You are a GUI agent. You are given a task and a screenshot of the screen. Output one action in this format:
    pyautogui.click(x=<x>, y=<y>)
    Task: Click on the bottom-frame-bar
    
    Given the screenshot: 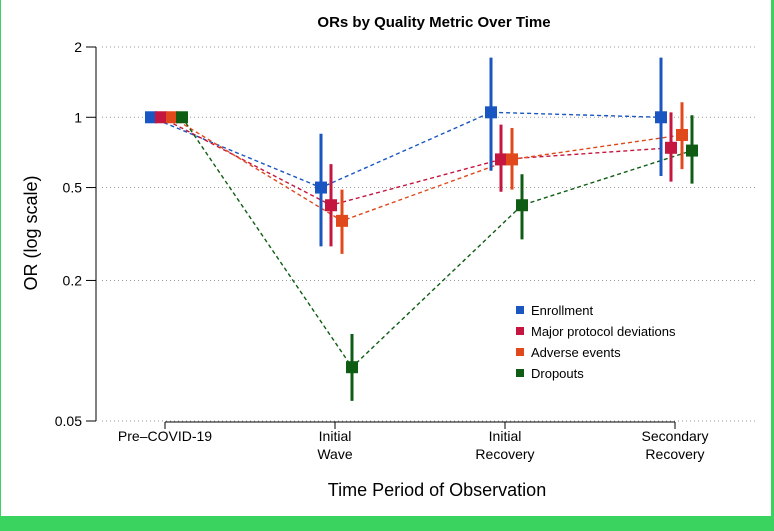 What is the action you would take?
    pyautogui.click(x=387, y=523)
    